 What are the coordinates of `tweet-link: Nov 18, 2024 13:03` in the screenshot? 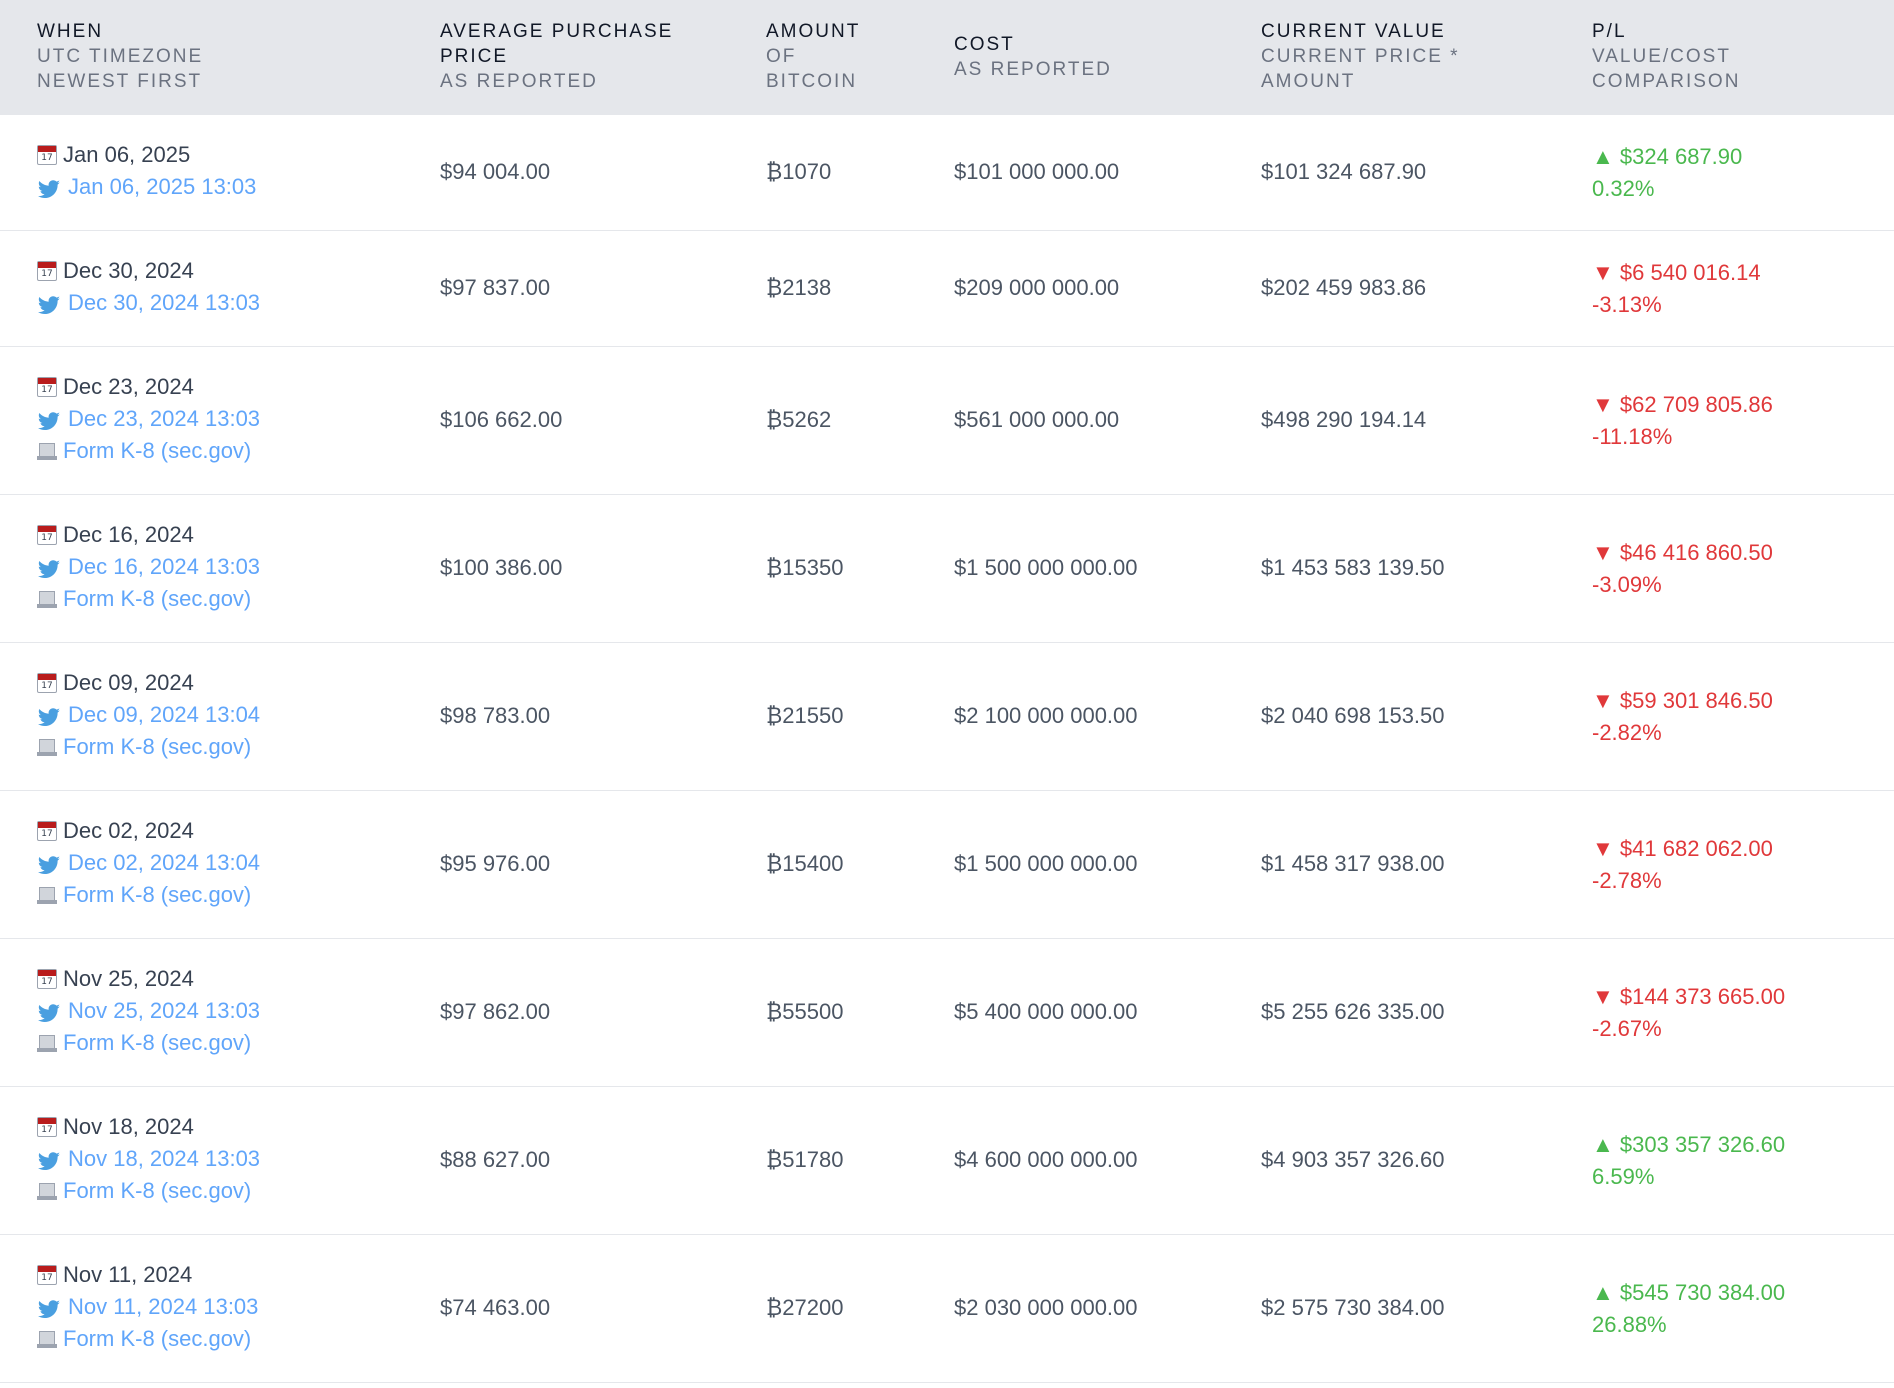 It's located at (164, 1158).